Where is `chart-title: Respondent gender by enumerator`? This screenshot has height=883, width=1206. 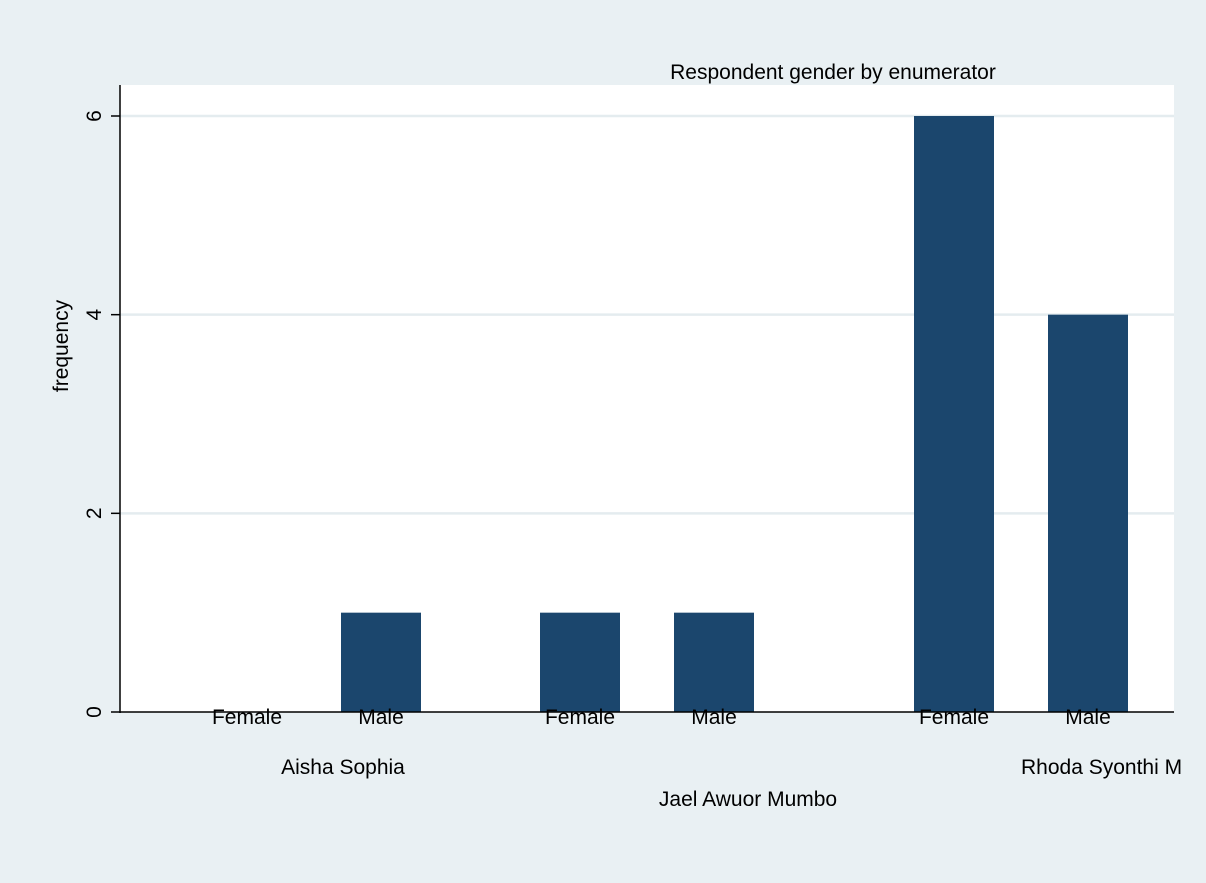 chart-title: Respondent gender by enumerator is located at coordinates (833, 72).